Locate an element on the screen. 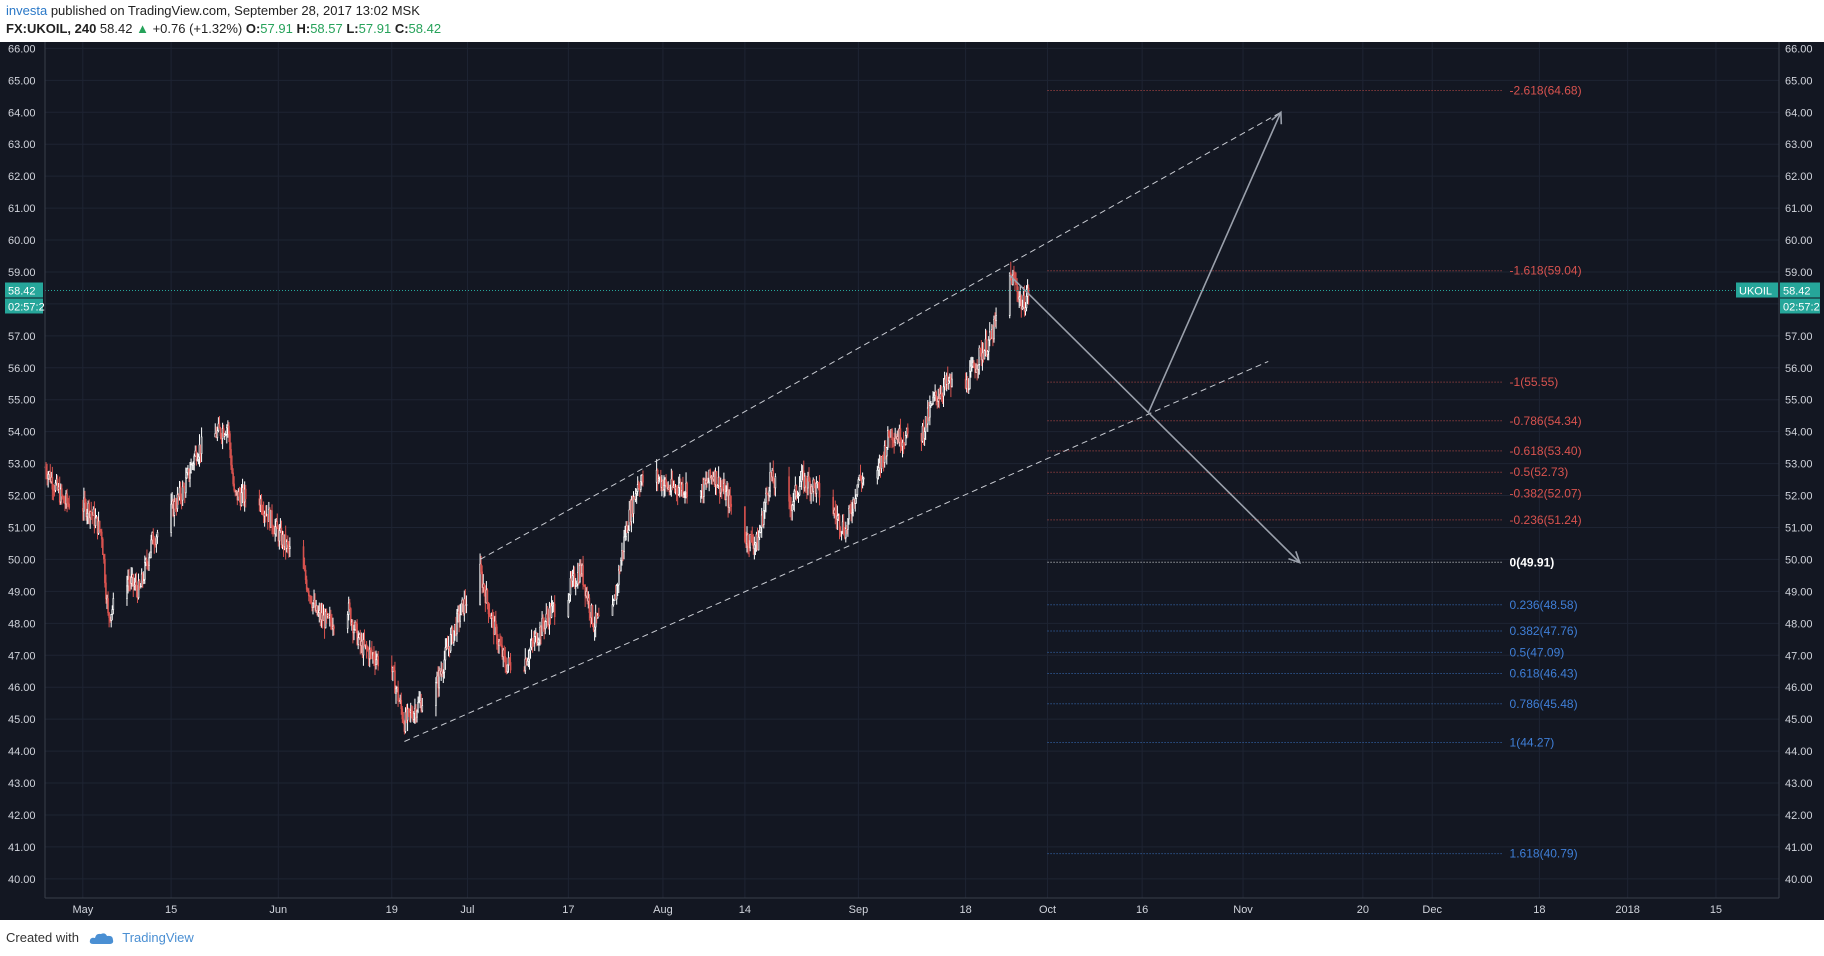 The image size is (1824, 956). y-tick-label: 44.00 is located at coordinates (1799, 752).